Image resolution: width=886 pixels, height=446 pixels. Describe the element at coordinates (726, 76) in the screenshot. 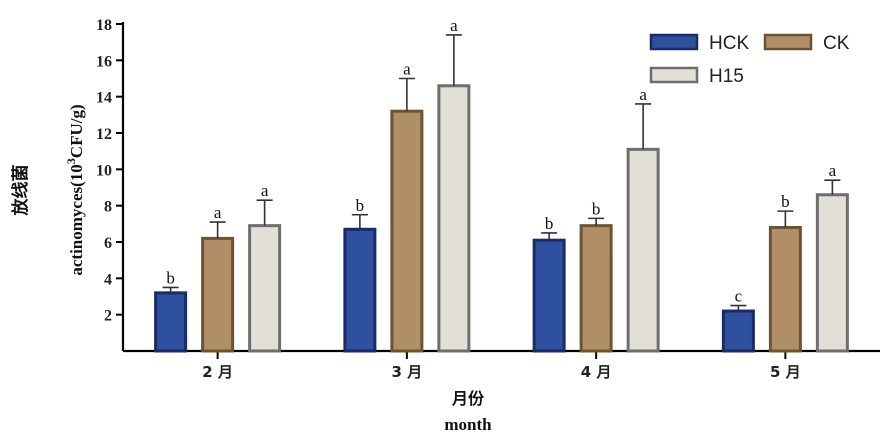

I see `legend-label: H15` at that location.